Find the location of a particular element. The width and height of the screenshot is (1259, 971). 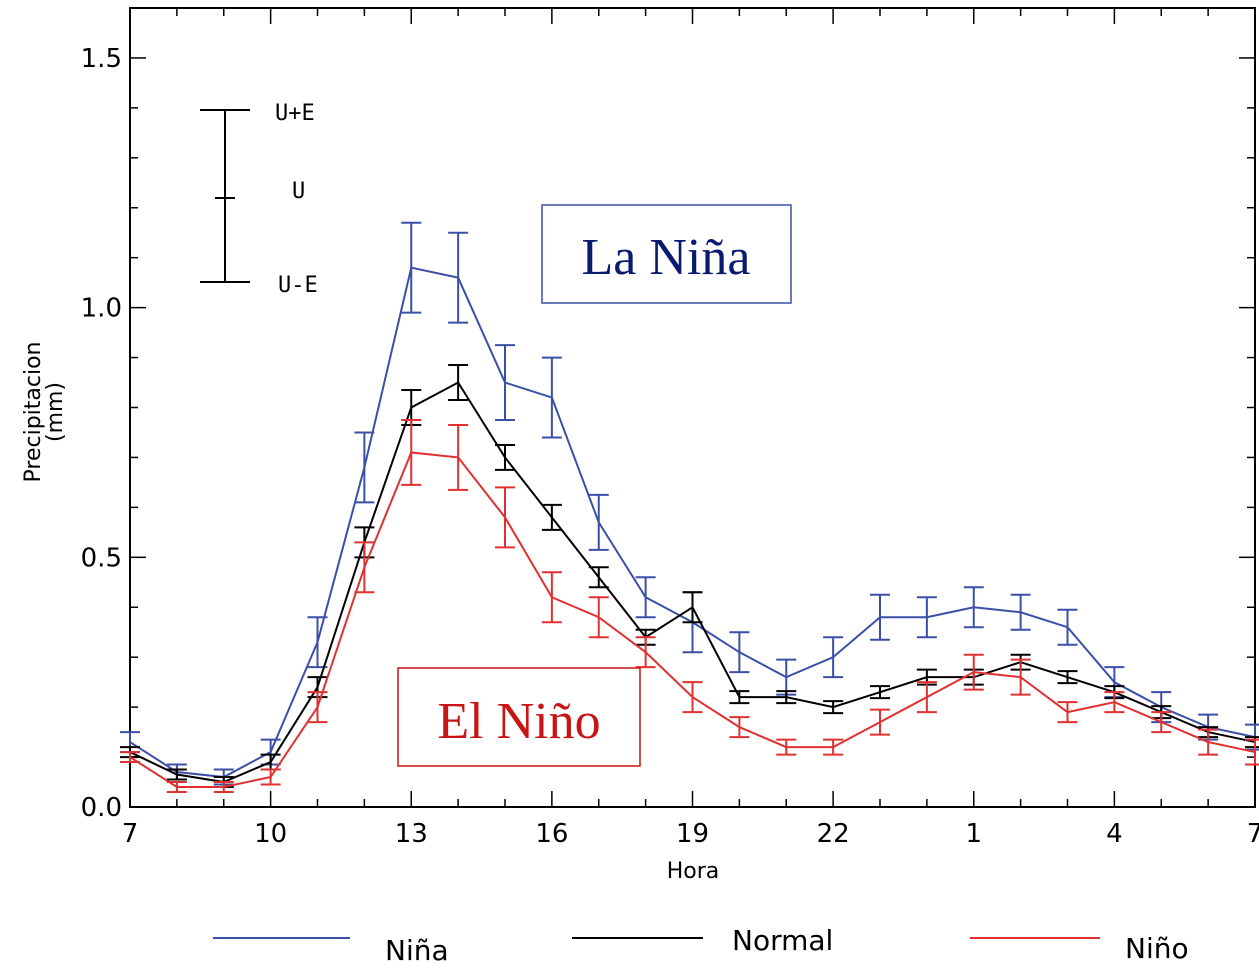

y-axis-title-line: Precipitacion is located at coordinates (33, 412).